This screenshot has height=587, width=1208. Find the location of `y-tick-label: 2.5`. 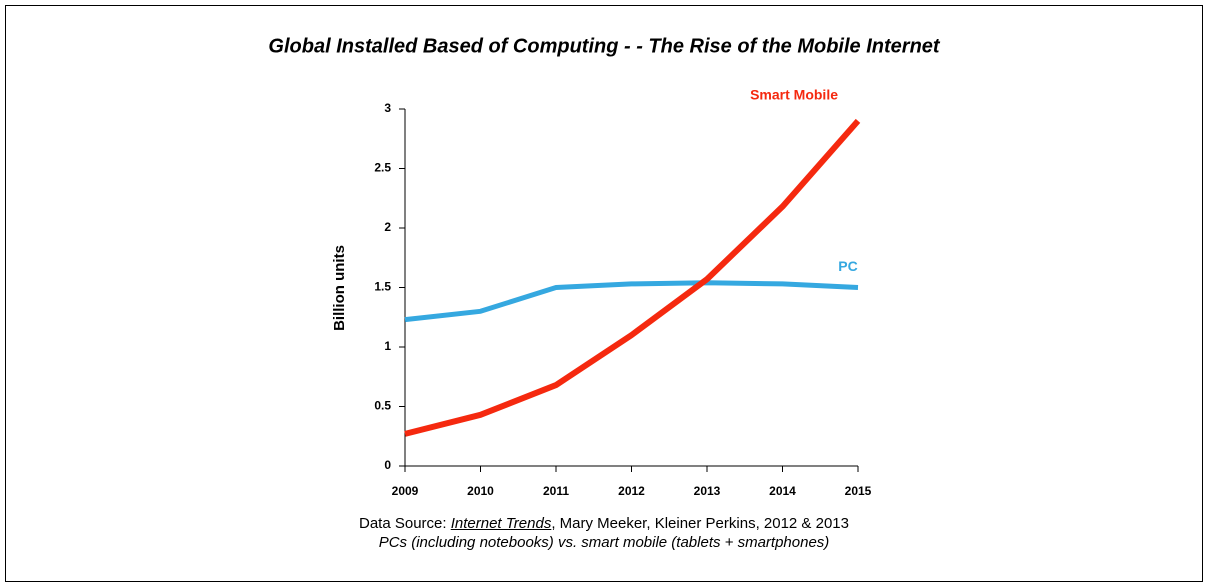

y-tick-label: 2.5 is located at coordinates (382, 168).